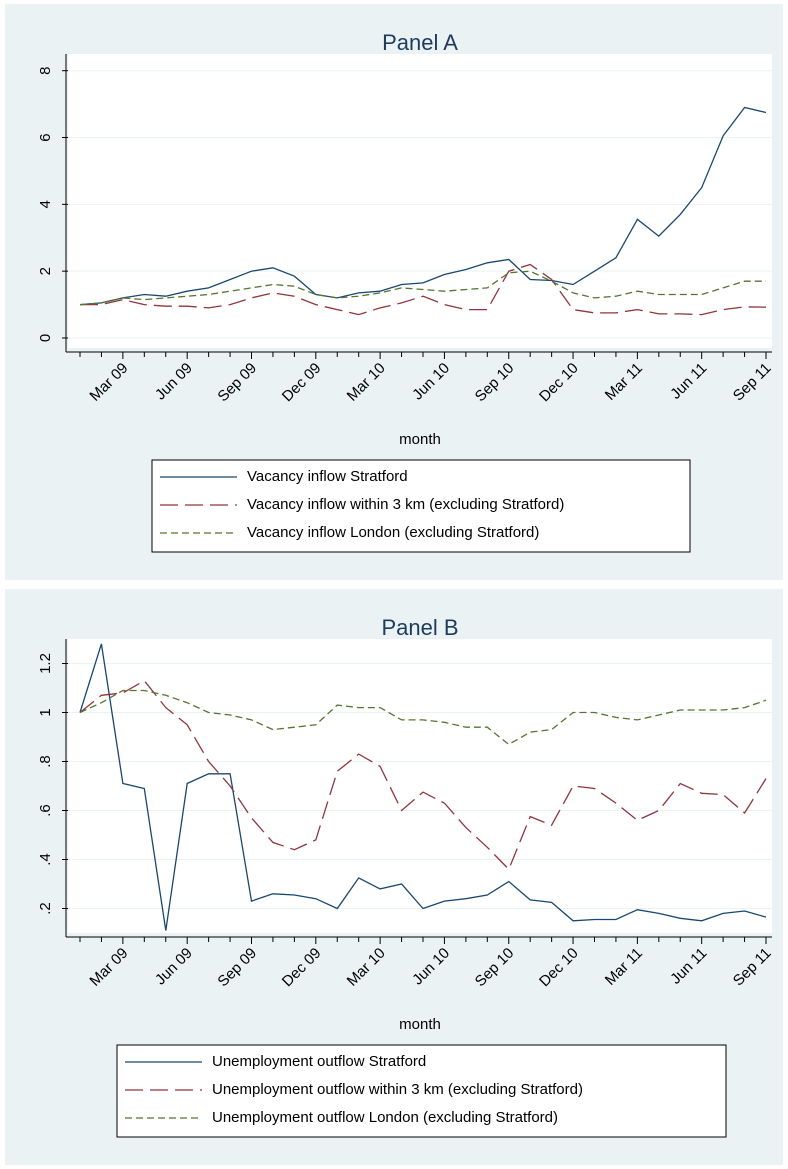 Image resolution: width=788 pixels, height=1169 pixels. Describe the element at coordinates (327, 476) in the screenshot. I see `legend-label: Vacancy inflow Stratford` at that location.